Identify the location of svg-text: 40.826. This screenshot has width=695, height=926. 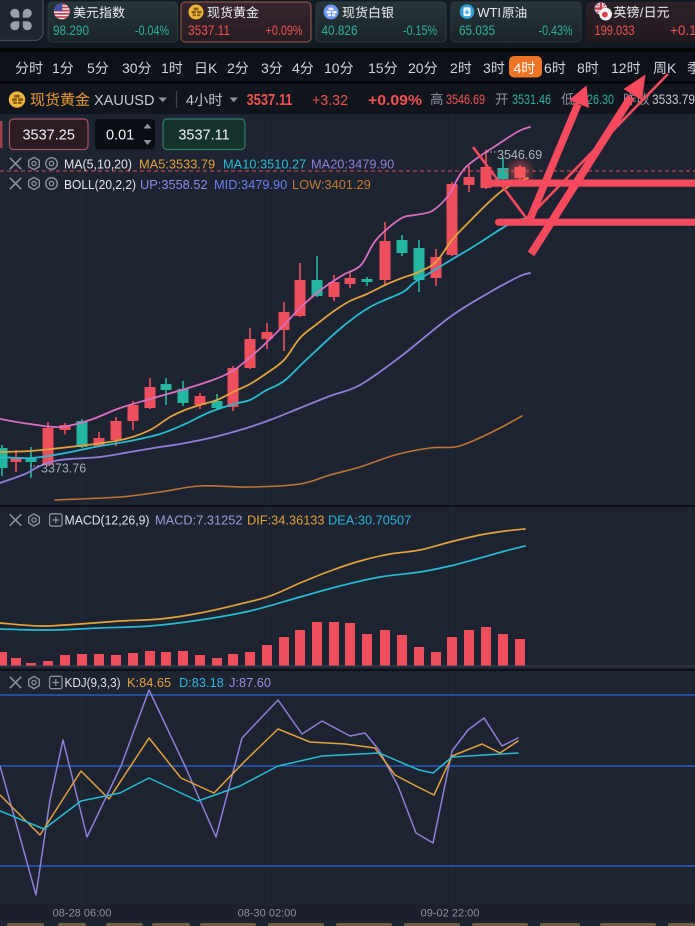
(340, 30).